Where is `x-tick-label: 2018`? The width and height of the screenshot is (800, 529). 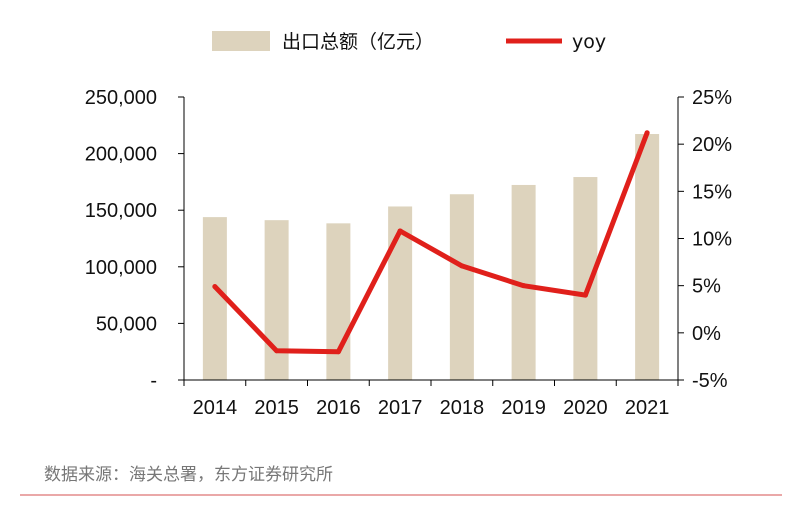
x-tick-label: 2018 is located at coordinates (462, 408).